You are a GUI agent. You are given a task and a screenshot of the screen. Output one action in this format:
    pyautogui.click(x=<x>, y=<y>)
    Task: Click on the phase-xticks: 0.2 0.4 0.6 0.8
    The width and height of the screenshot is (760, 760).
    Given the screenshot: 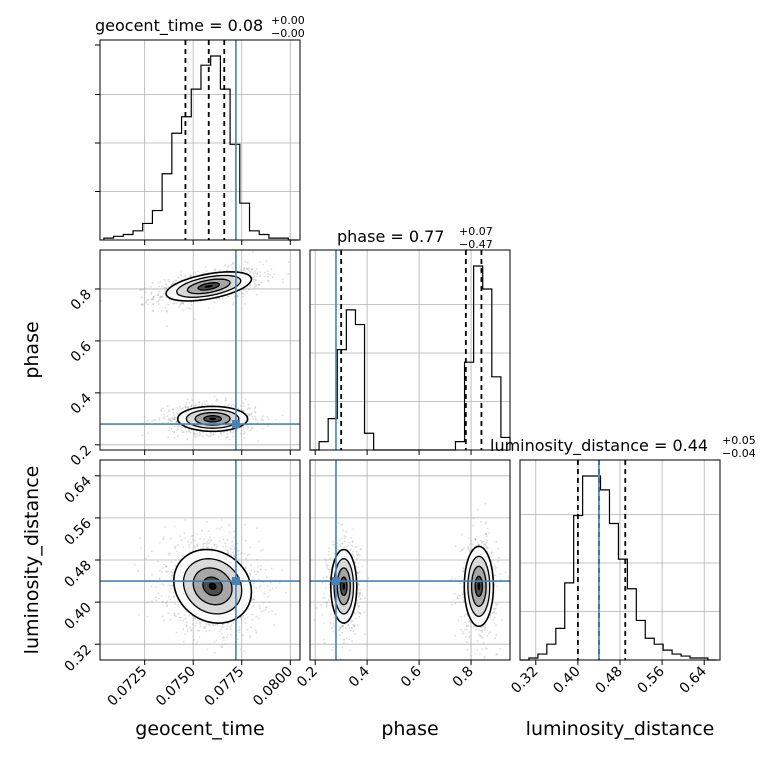 What is the action you would take?
    pyautogui.click(x=385, y=675)
    